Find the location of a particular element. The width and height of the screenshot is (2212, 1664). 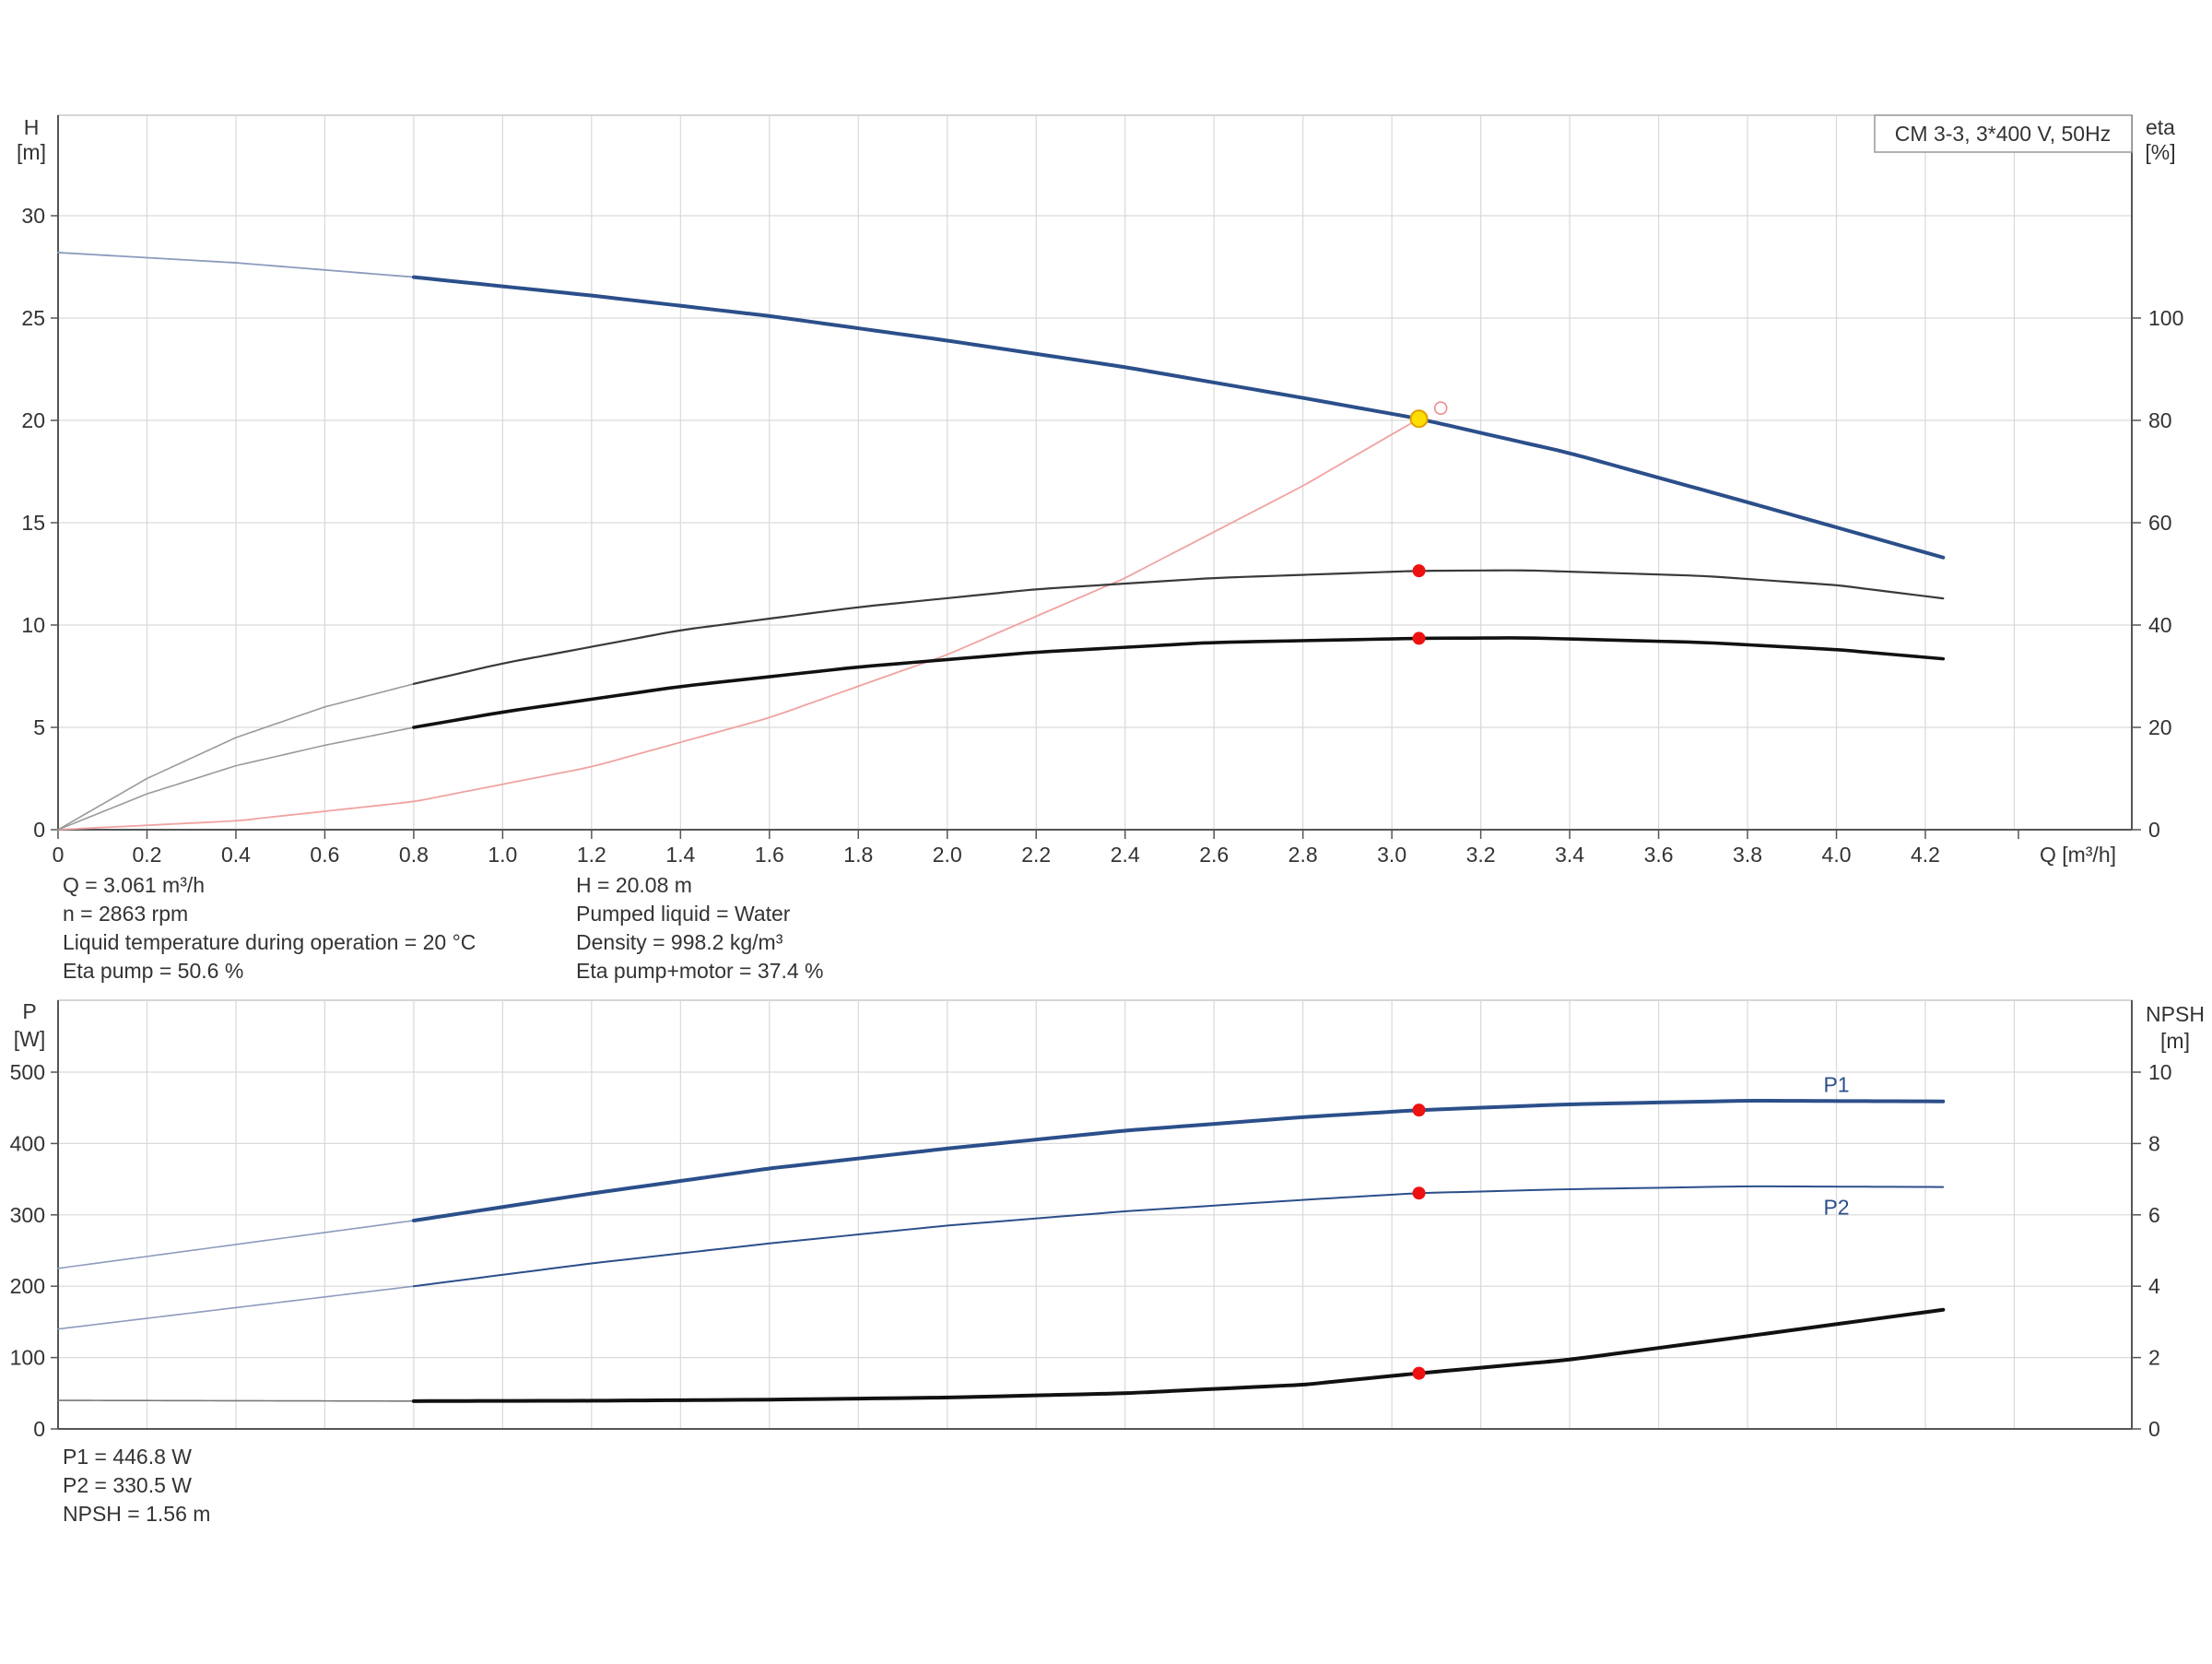

y-right-tick-label: 80 is located at coordinates (2160, 420).